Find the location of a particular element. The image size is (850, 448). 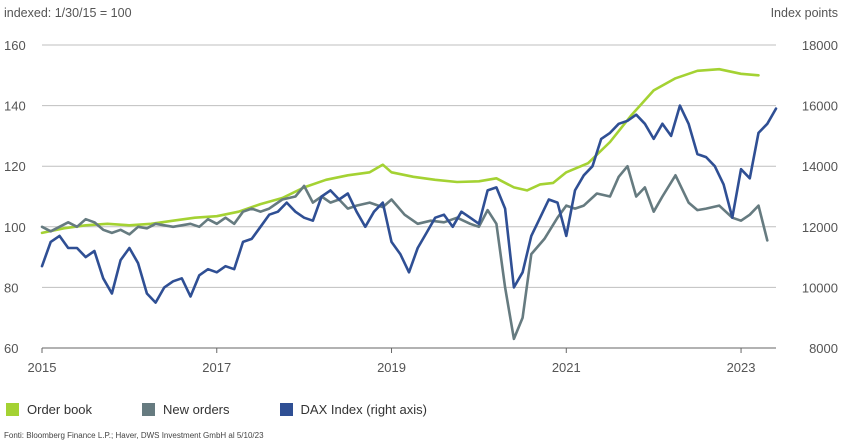

order-book-swatch is located at coordinates (12, 409).